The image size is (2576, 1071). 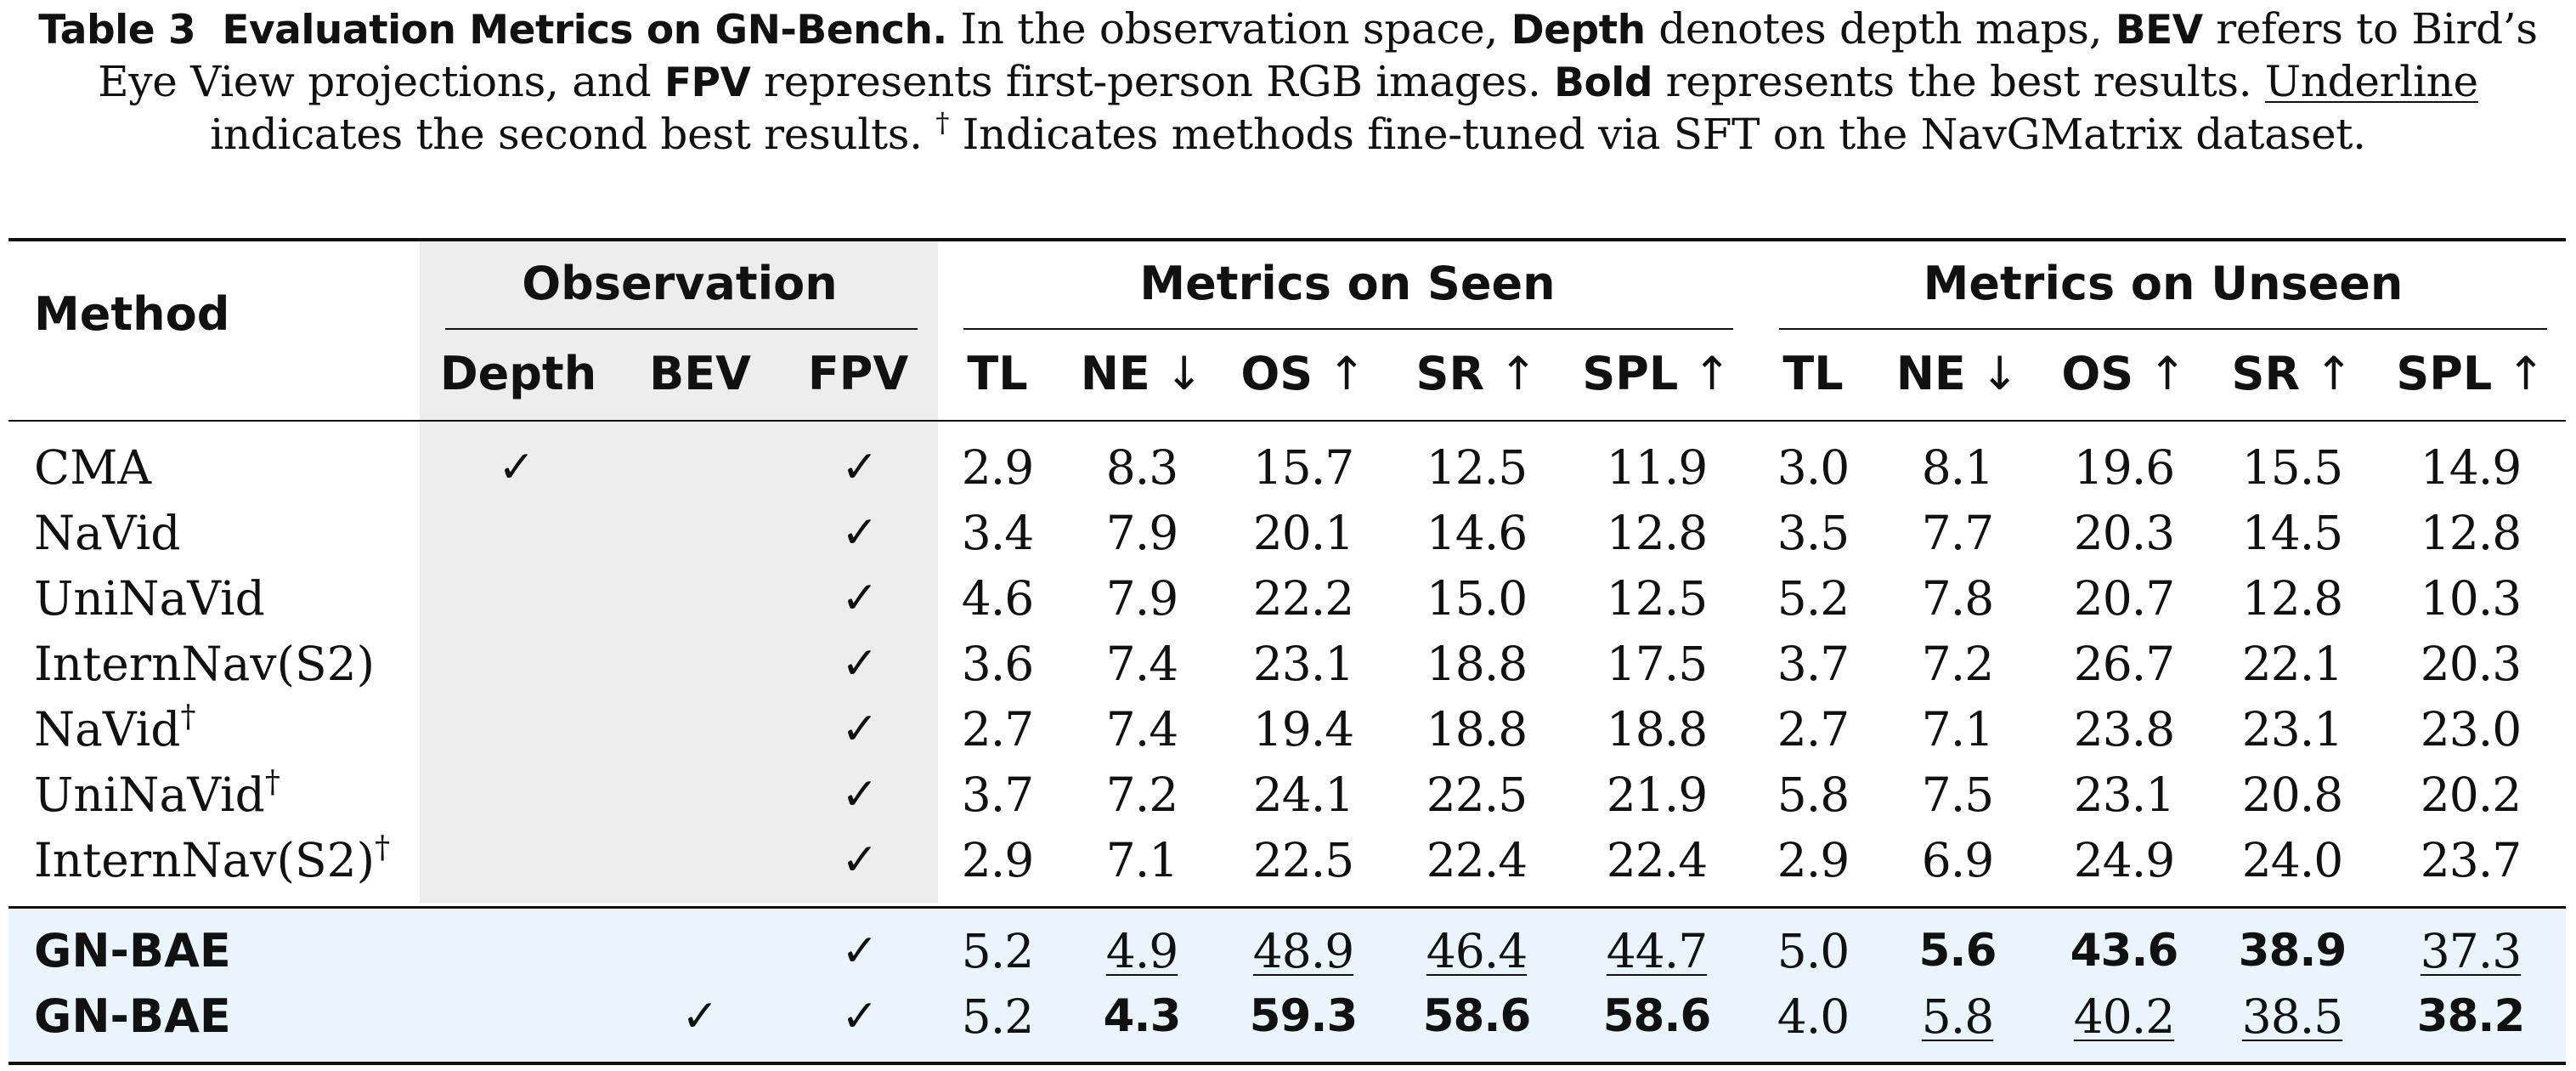 I want to click on header-observation: Observation, so click(x=680, y=283).